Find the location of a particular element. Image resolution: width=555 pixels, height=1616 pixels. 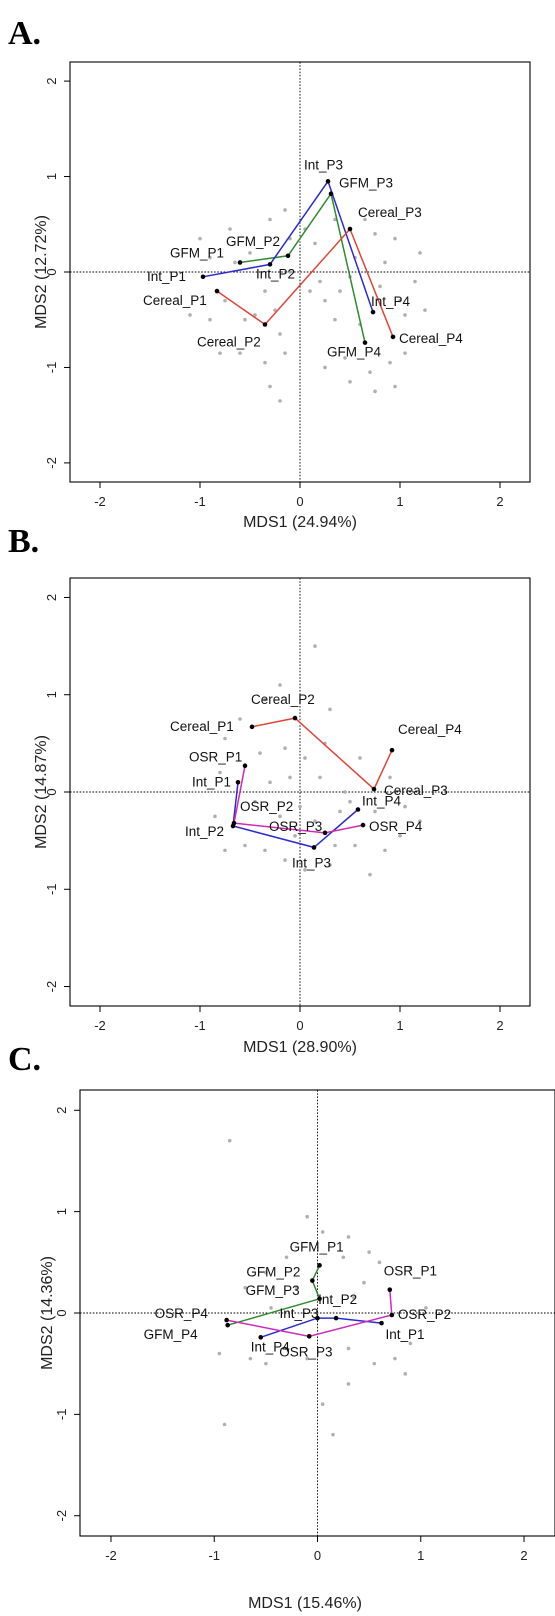

point-label: GFM_P1 is located at coordinates (317, 1246).